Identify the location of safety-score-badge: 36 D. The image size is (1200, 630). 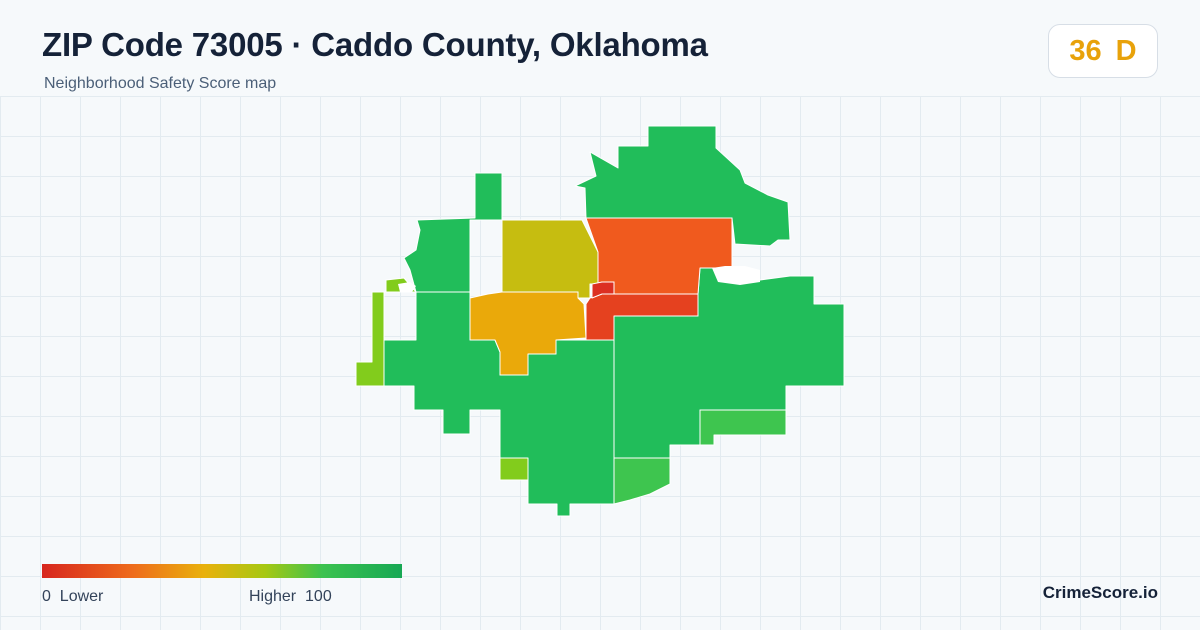
(1103, 51).